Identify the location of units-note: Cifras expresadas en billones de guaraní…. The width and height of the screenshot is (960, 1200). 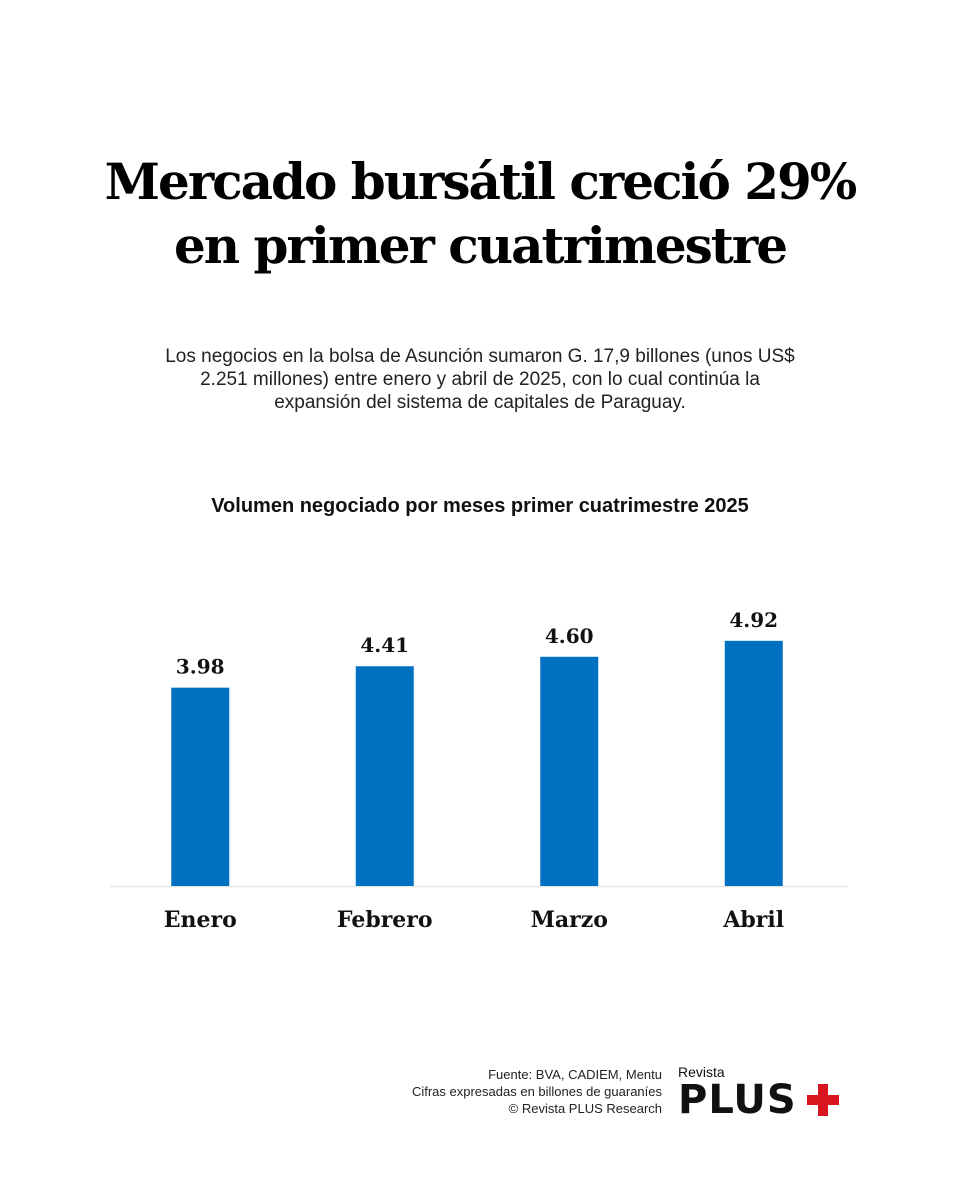
(536, 1091).